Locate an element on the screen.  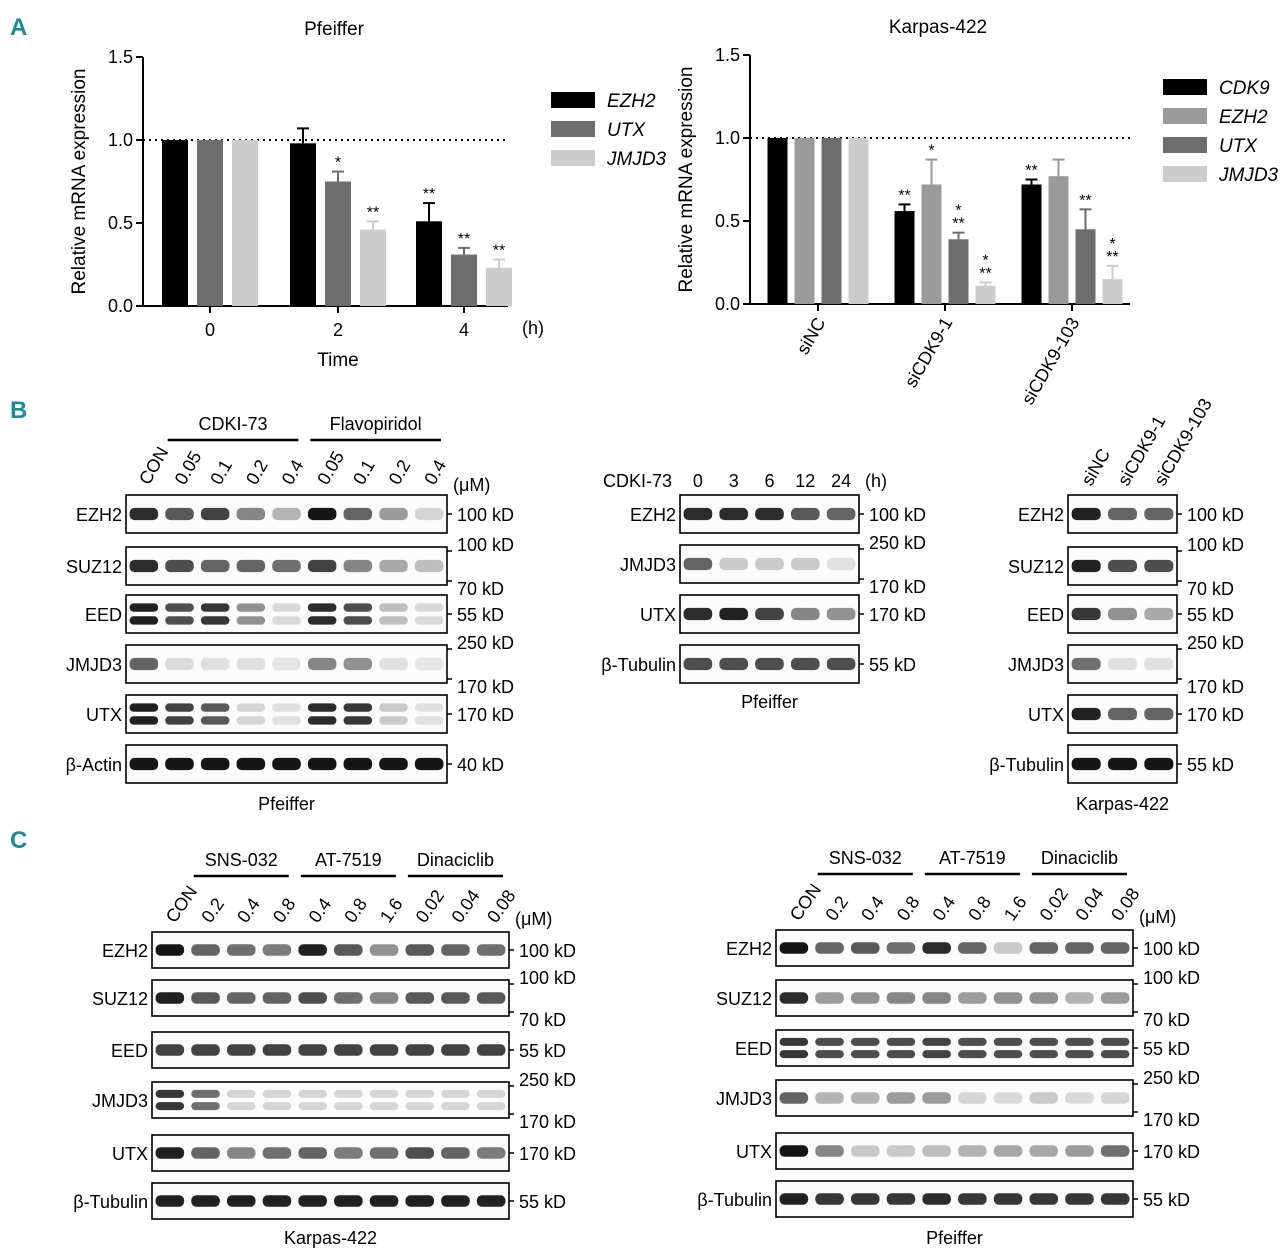
blot-frame is located at coordinates (330, 1100).